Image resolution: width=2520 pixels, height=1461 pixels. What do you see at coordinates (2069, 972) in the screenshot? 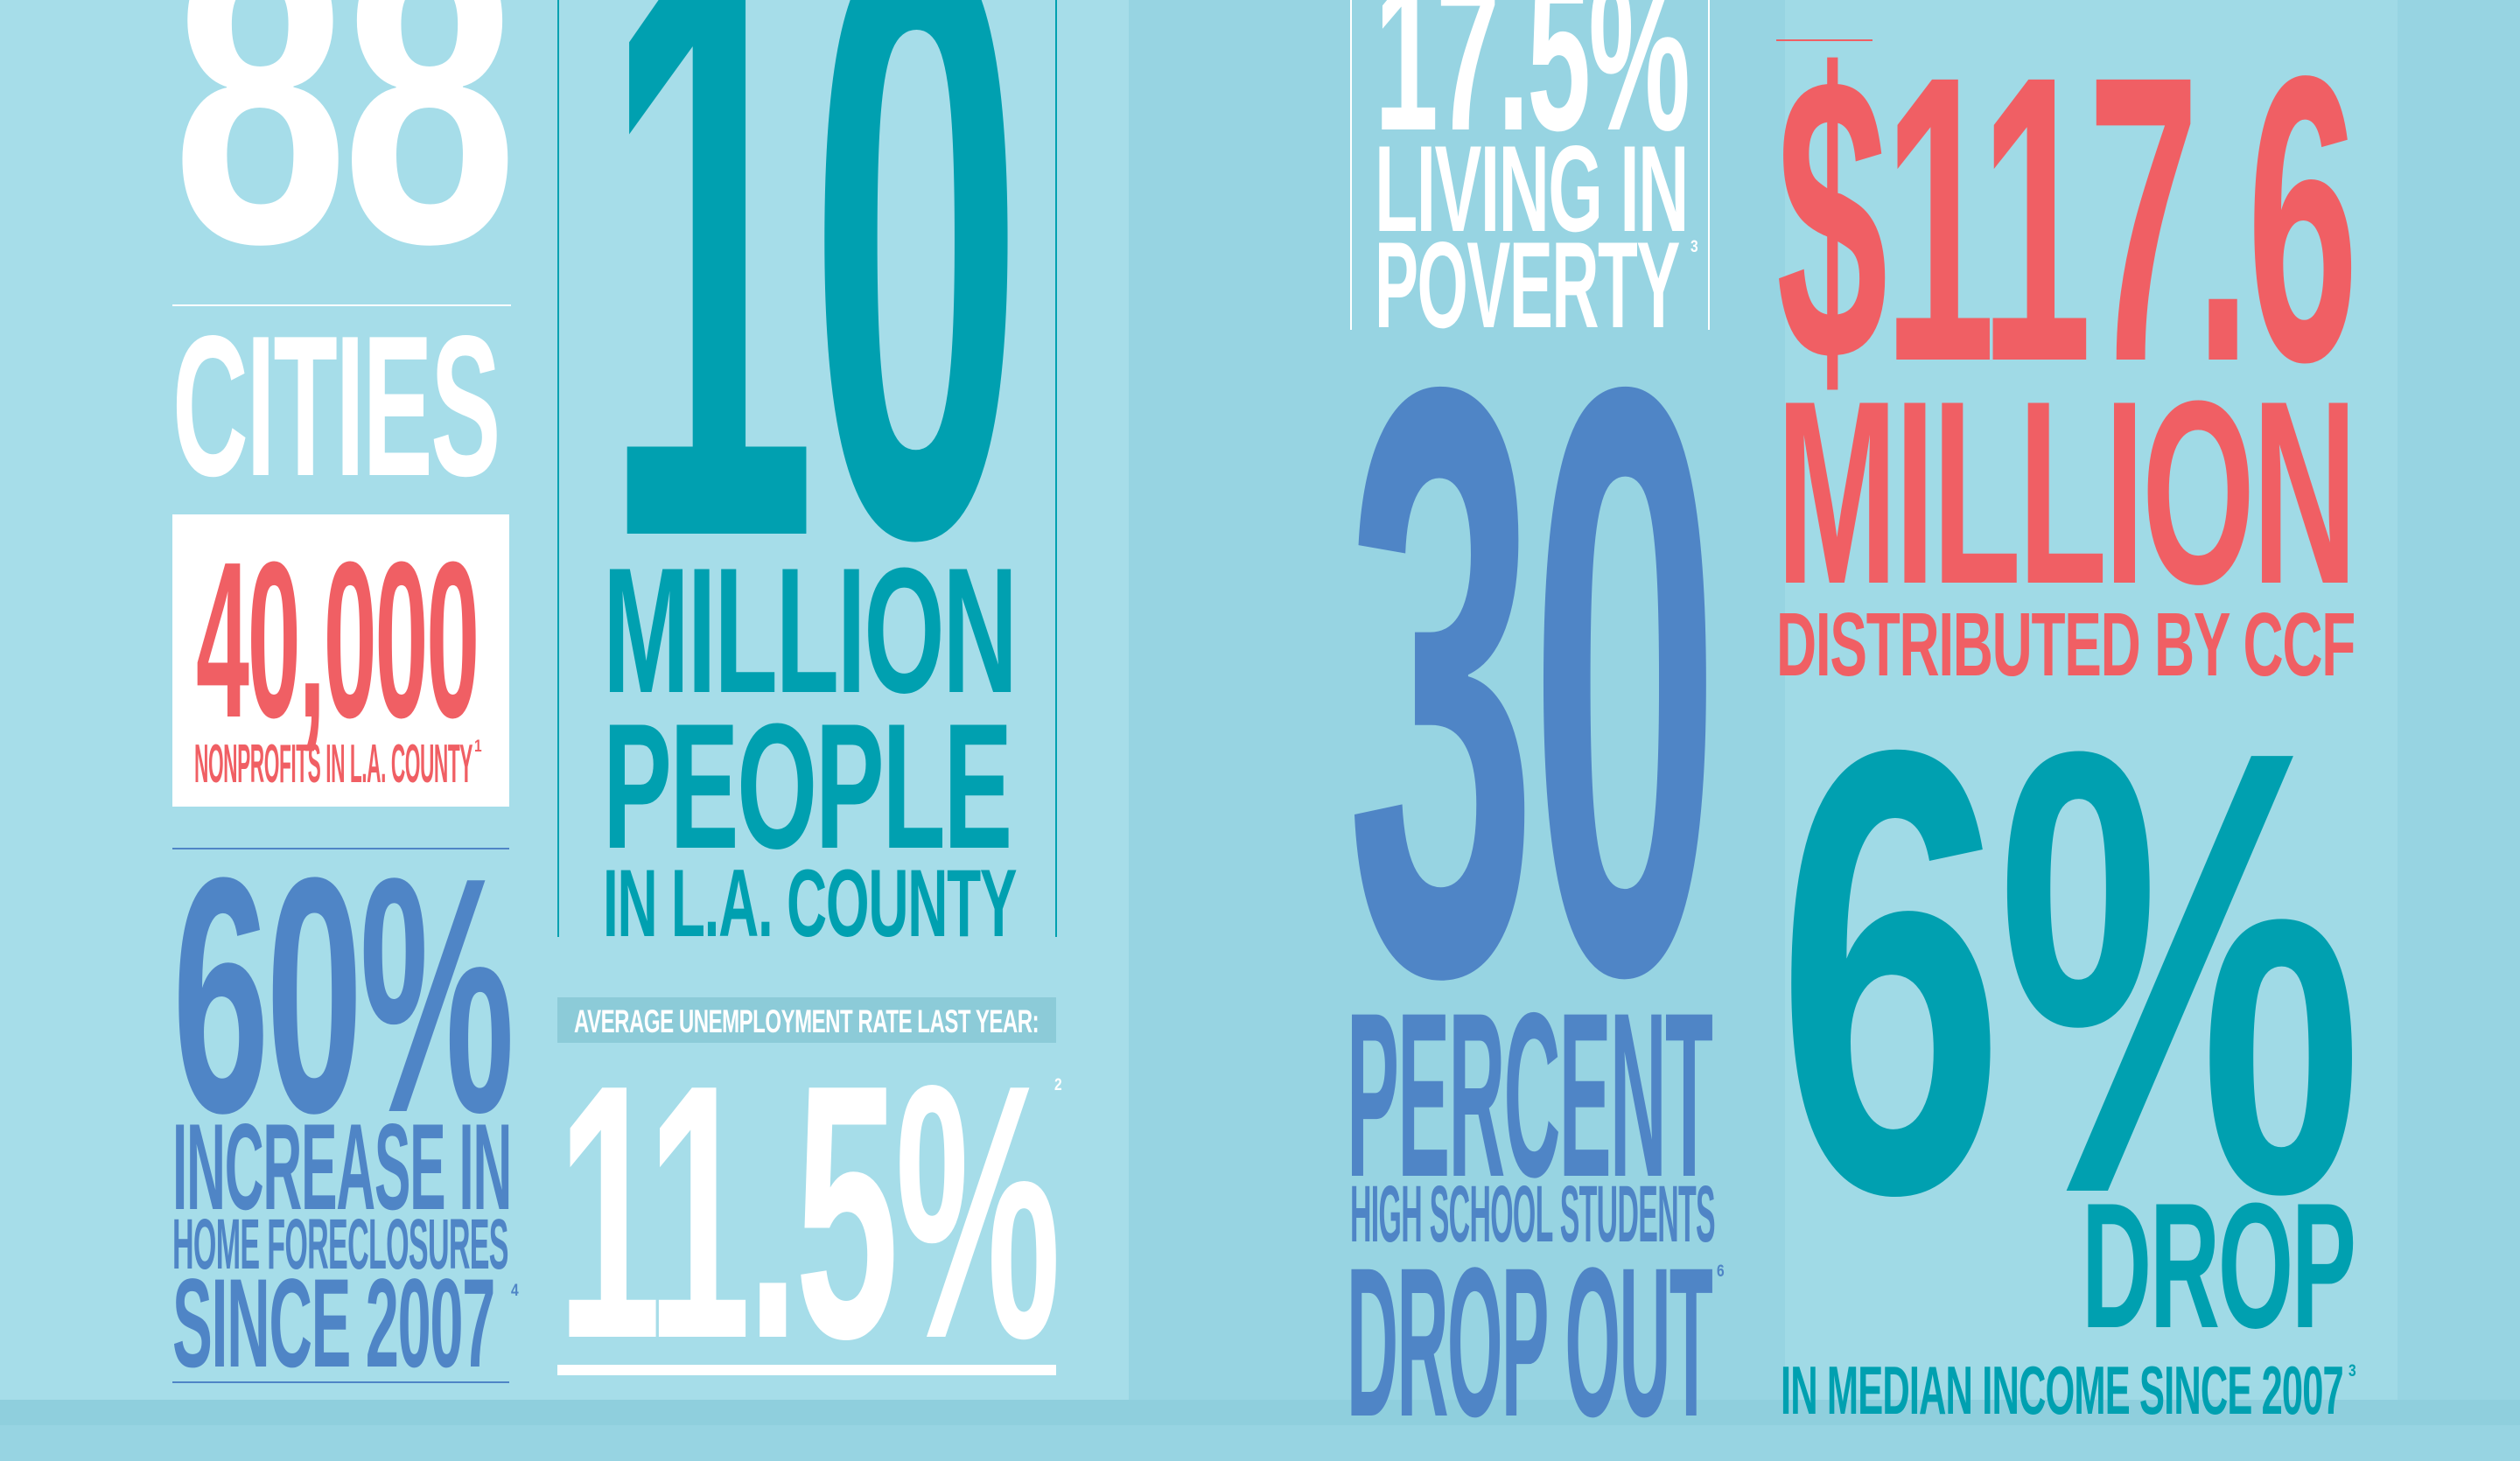
I see `stat-number: 6%` at bounding box center [2069, 972].